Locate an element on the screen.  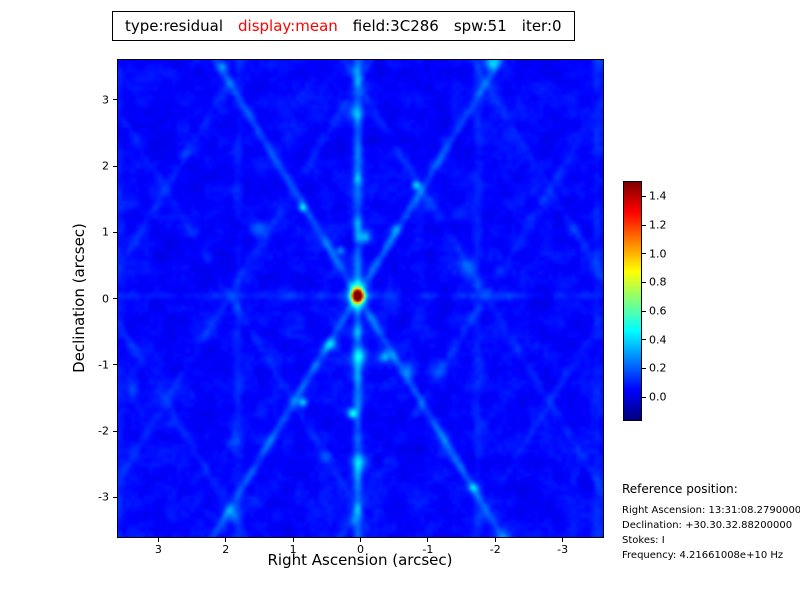
x-tick-label: 0 is located at coordinates (360, 549).